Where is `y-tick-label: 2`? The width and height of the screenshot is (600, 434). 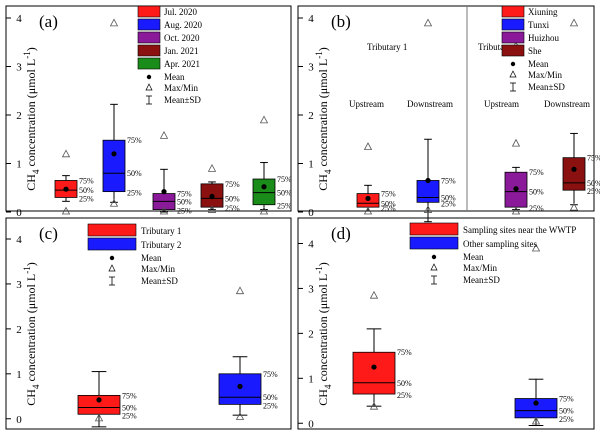 y-tick-label: 2 is located at coordinates (19, 330).